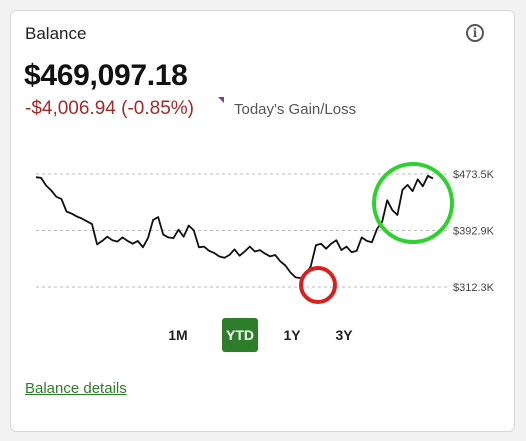 This screenshot has width=526, height=441. Describe the element at coordinates (474, 288) in the screenshot. I see `y-tick-label: $312.3K` at that location.